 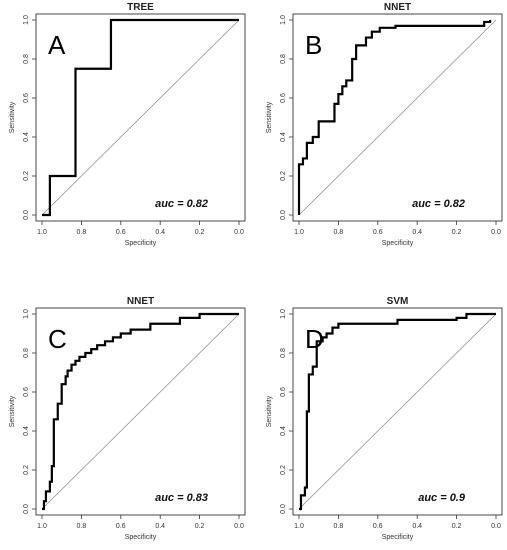 I want to click on panel-letter: A, so click(x=57, y=45).